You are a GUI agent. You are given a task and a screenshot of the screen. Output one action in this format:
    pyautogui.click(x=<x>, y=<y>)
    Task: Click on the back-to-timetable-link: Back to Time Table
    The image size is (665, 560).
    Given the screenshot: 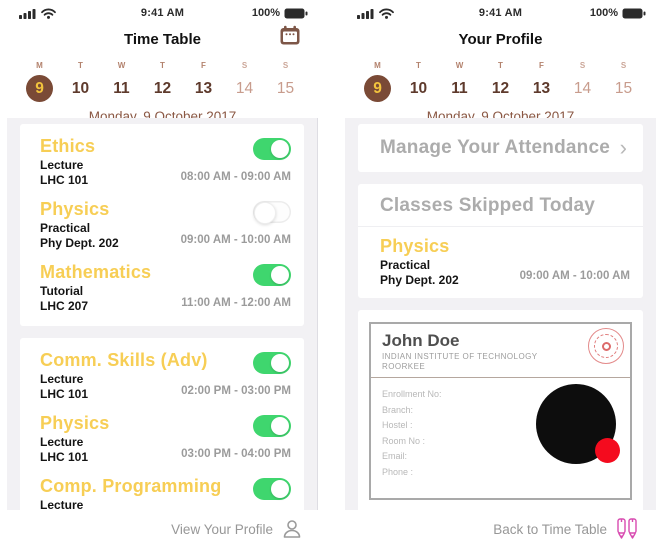 What is the action you would take?
    pyautogui.click(x=550, y=529)
    